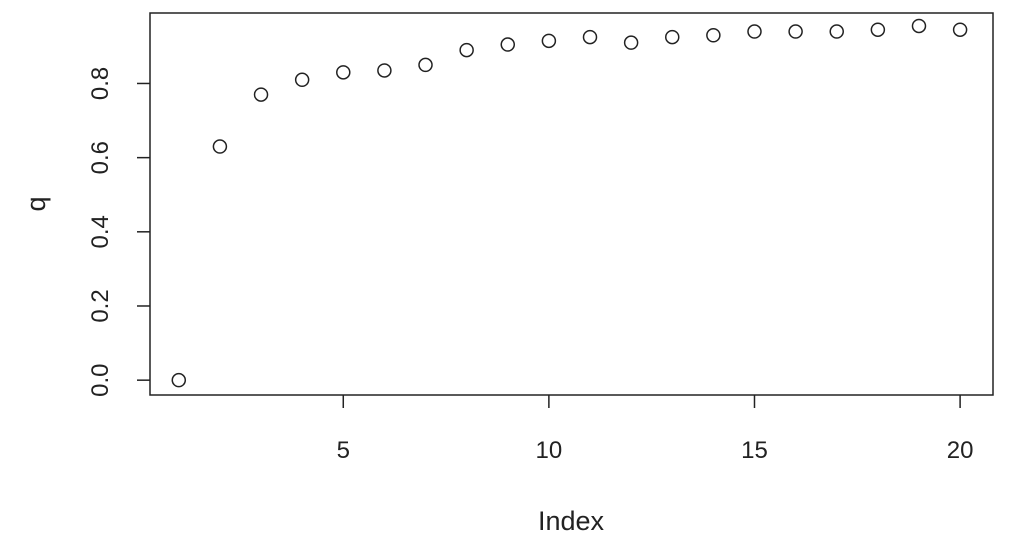 This screenshot has height=550, width=1024. I want to click on x-tick-label: 10, so click(549, 450).